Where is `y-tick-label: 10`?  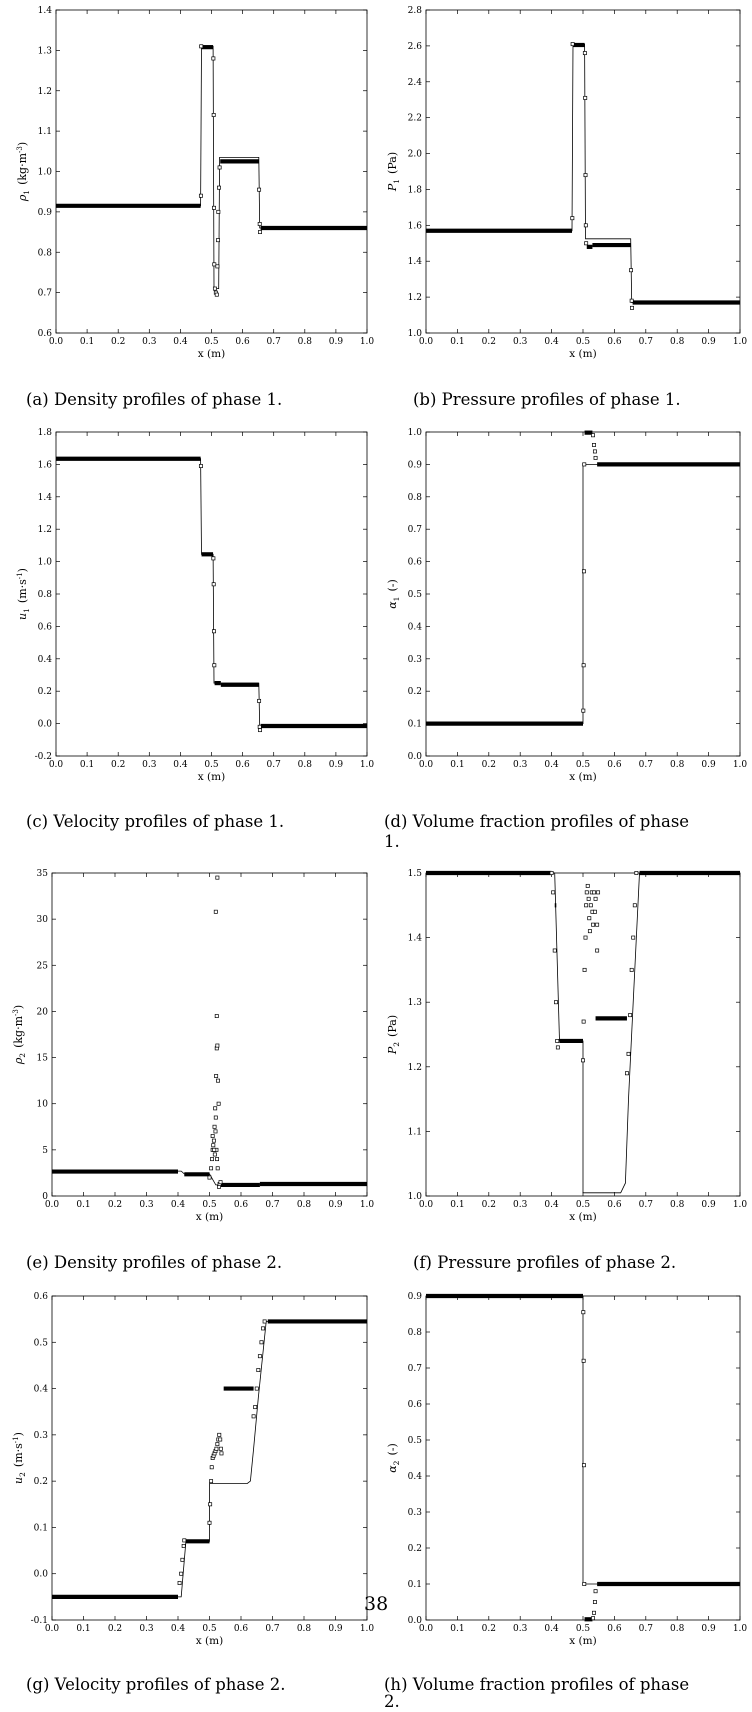
y-tick-label: 10 is located at coordinates (43, 1105).